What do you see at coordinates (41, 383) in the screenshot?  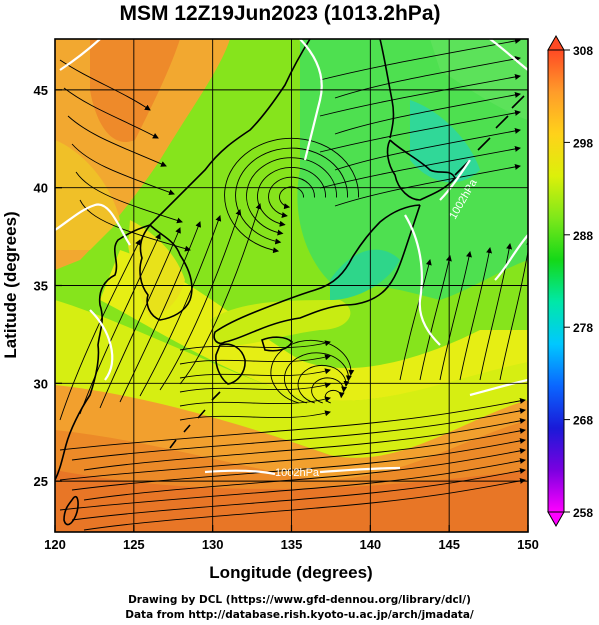 I see `y-tick-label: 30` at bounding box center [41, 383].